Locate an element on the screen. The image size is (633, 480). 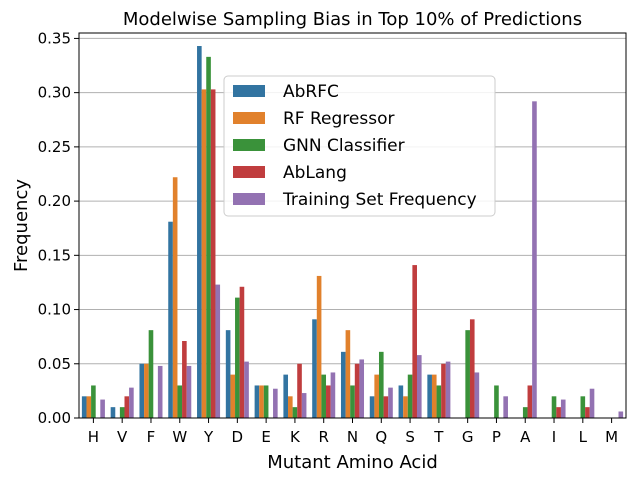
x-tick-label: V is located at coordinates (122, 437).